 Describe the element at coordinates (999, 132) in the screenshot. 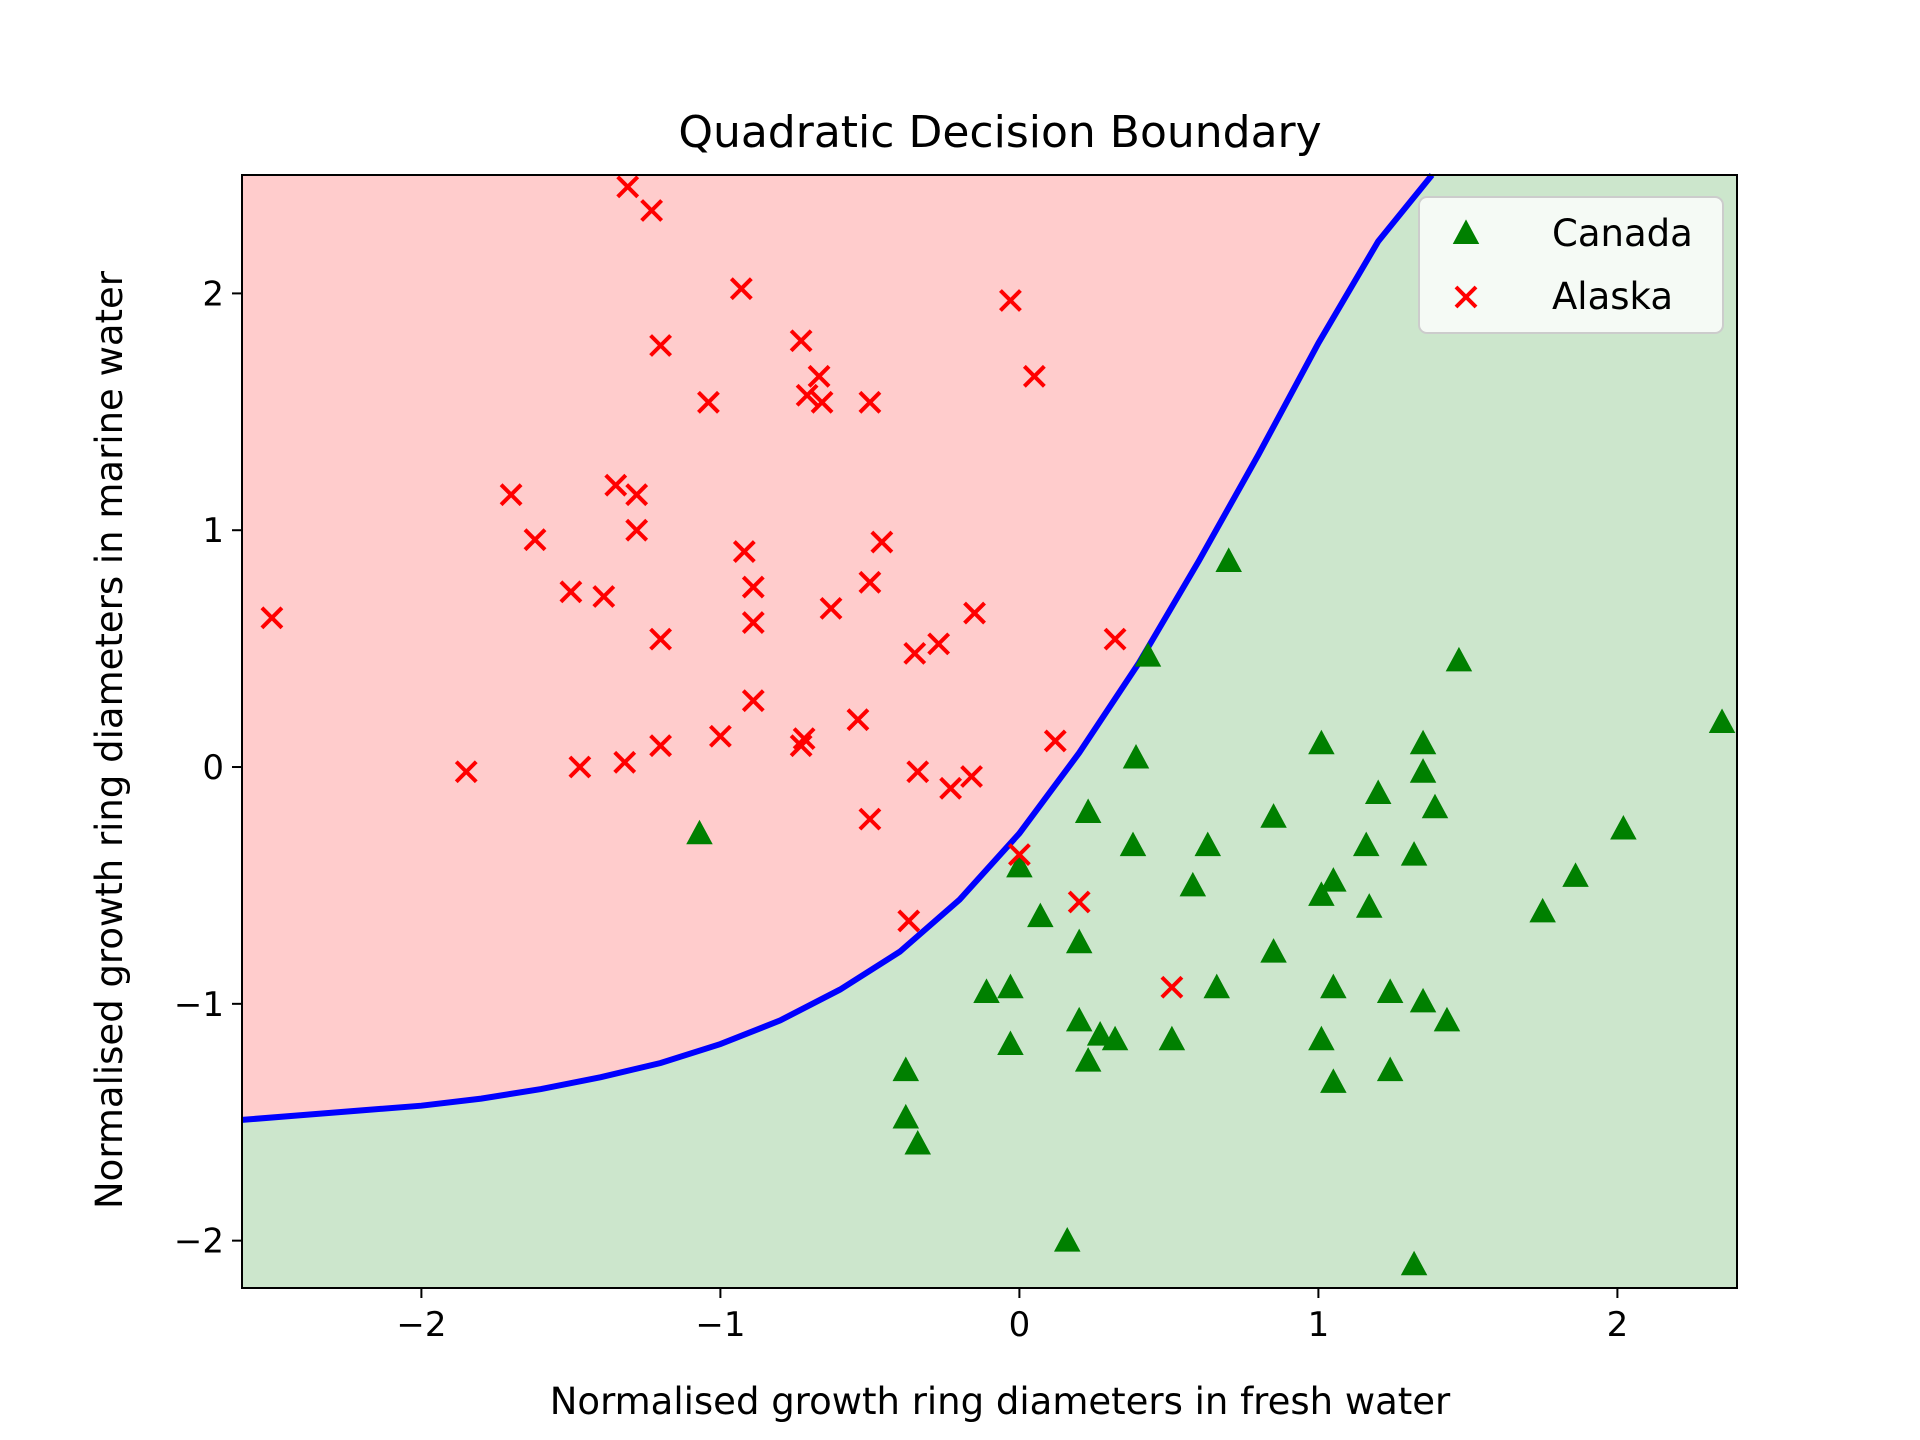

I see `chart-title: Quadratic Decision Boundary` at that location.